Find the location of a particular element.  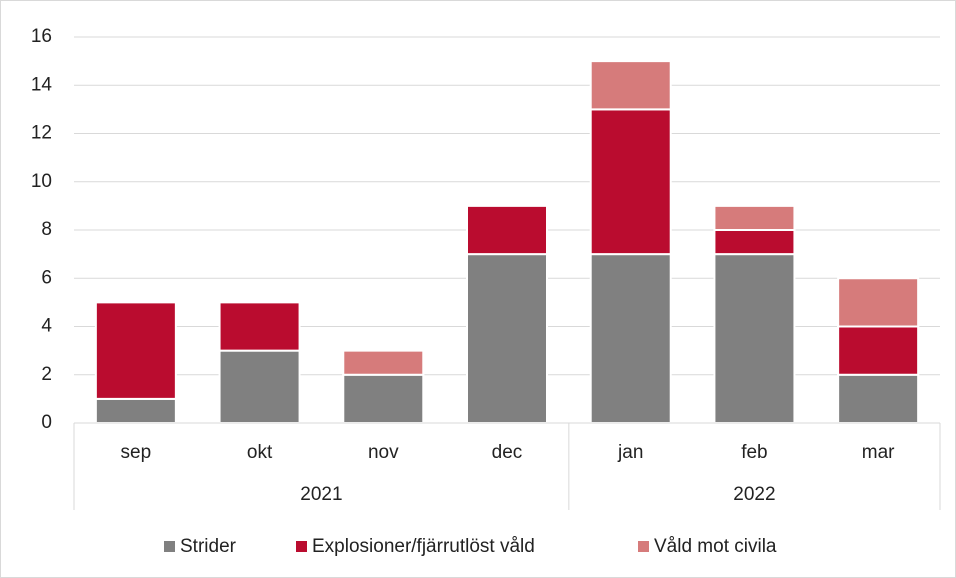

legend-label: Explosioner/fjärrutlöst våld is located at coordinates (423, 546).